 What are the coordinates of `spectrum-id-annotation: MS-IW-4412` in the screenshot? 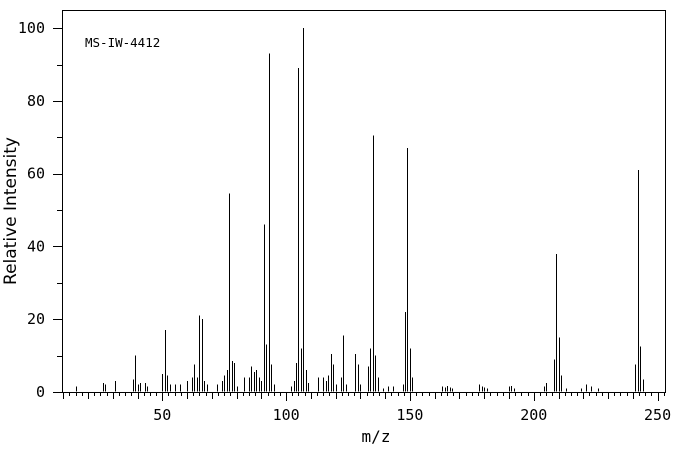 It's located at (122, 42).